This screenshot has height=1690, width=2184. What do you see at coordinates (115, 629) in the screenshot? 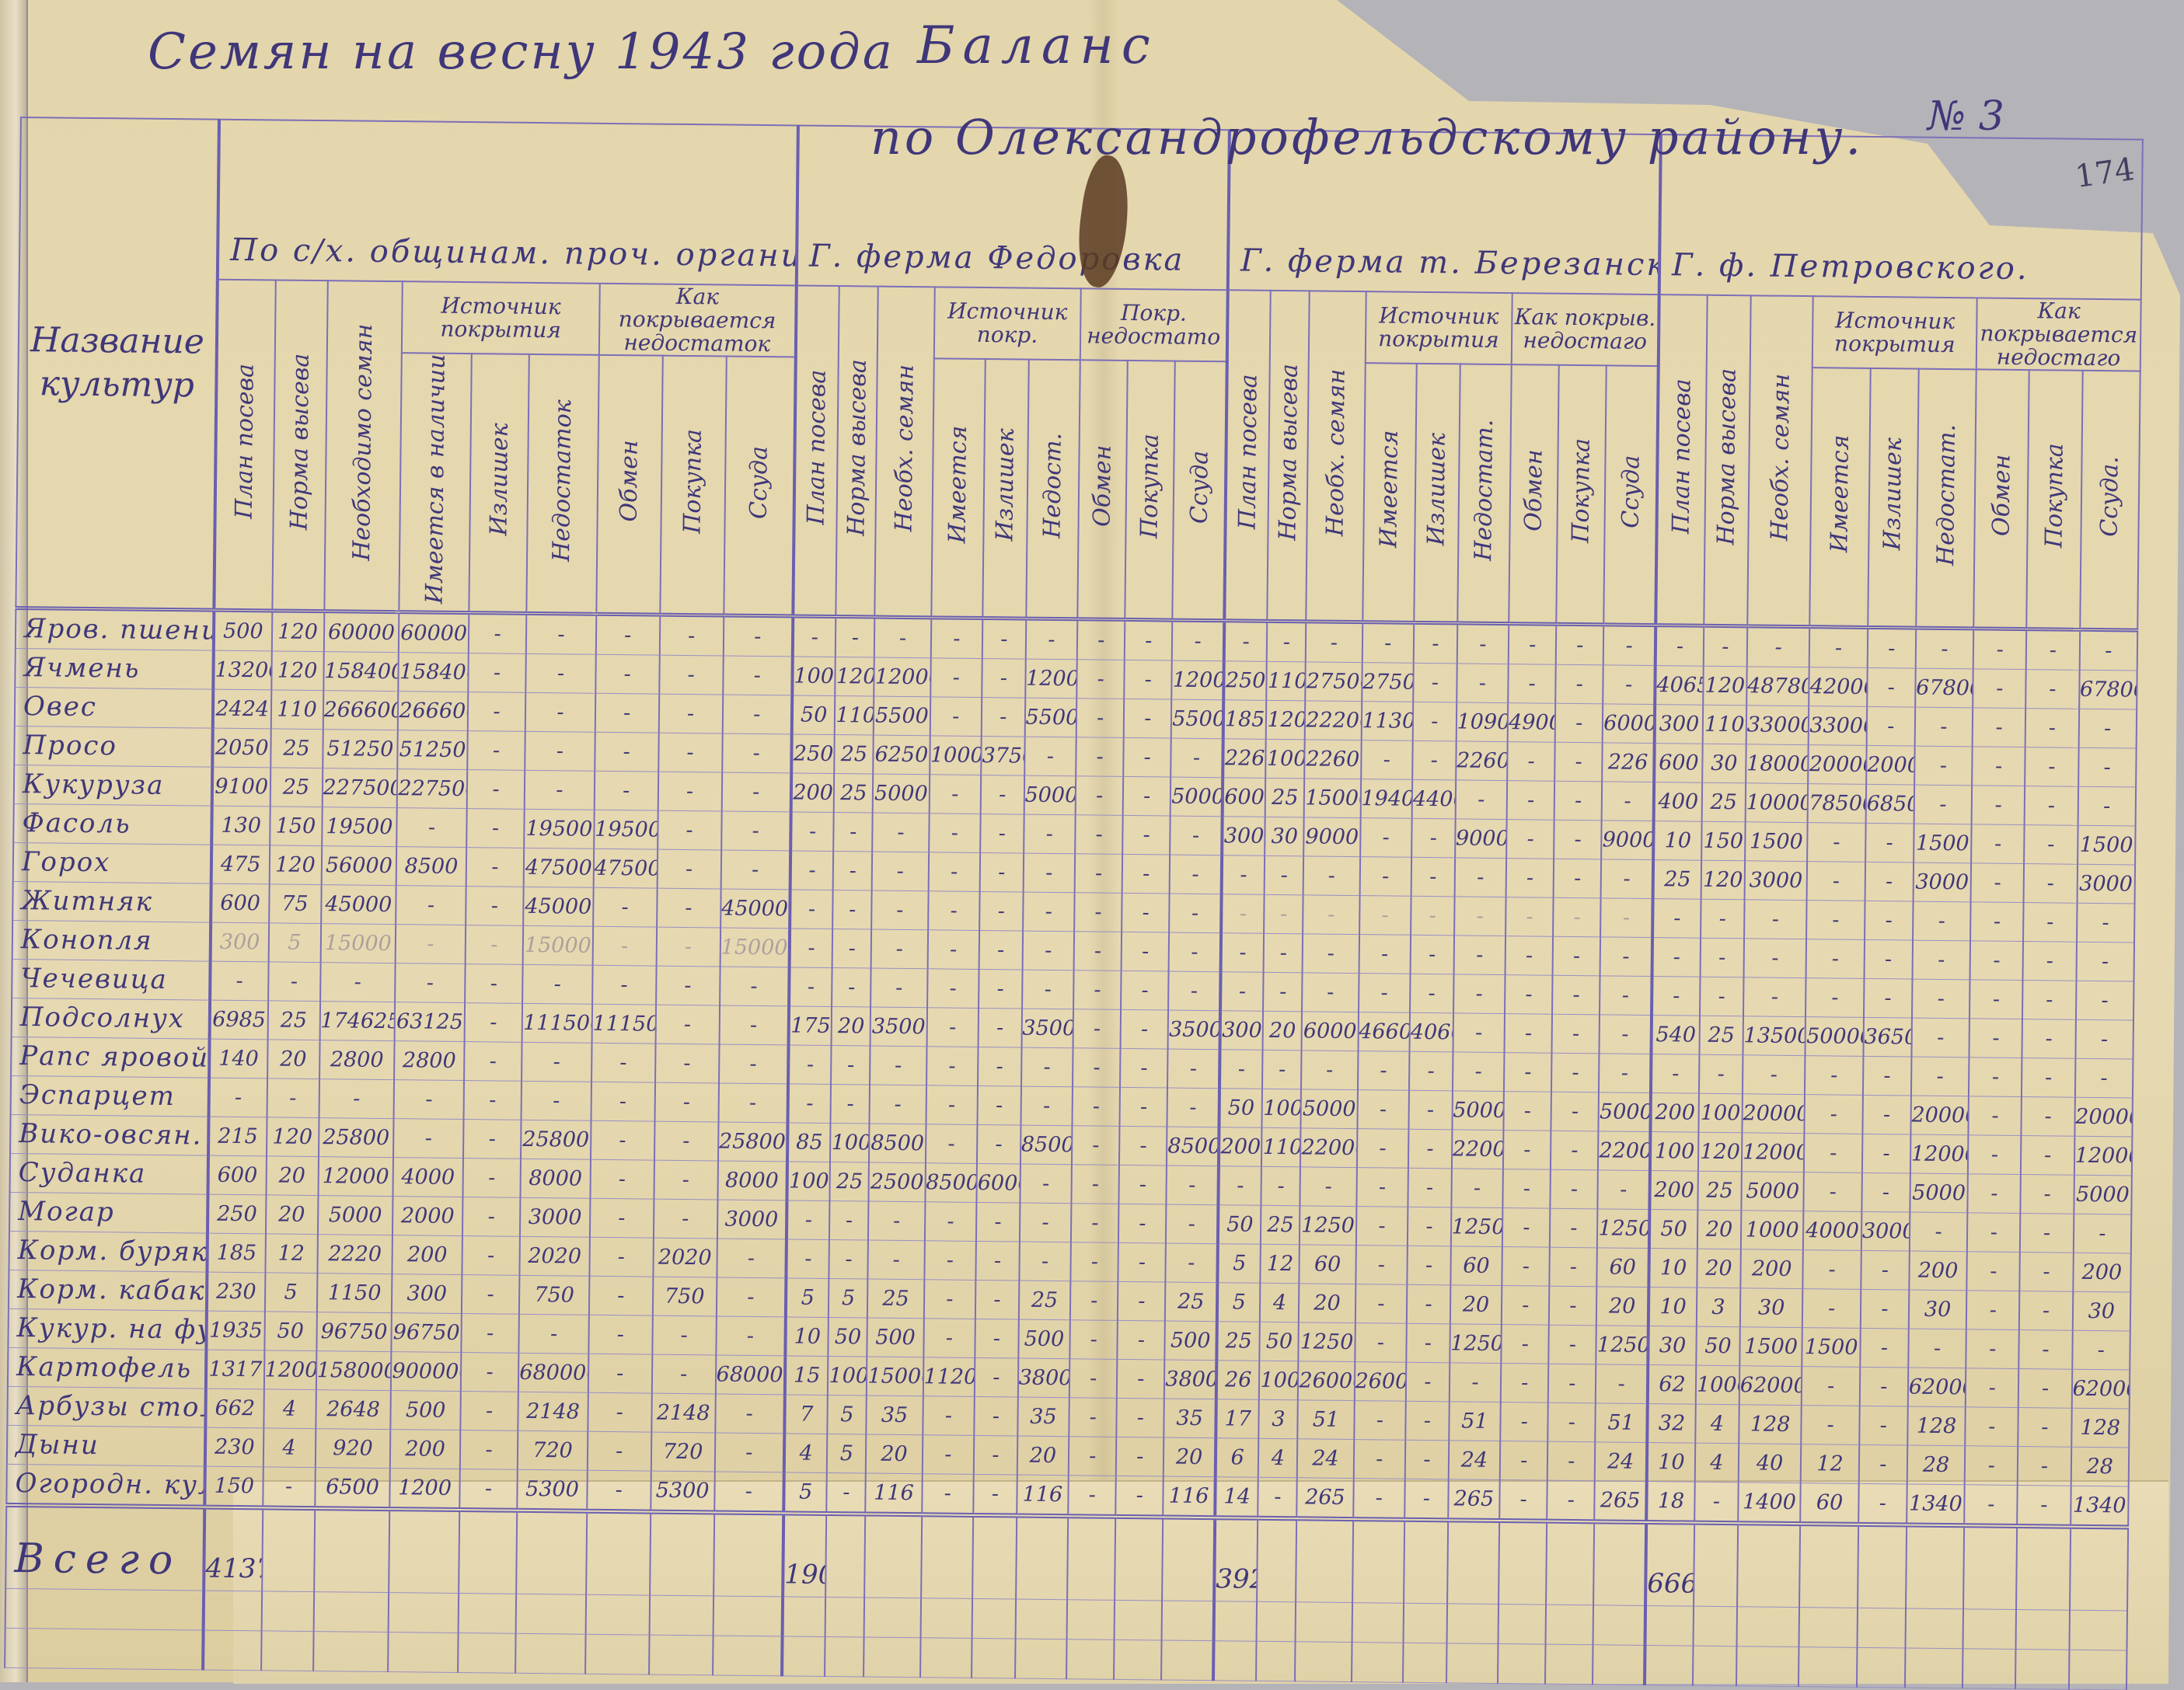
I see `crop-name: Яров. пшеница` at bounding box center [115, 629].